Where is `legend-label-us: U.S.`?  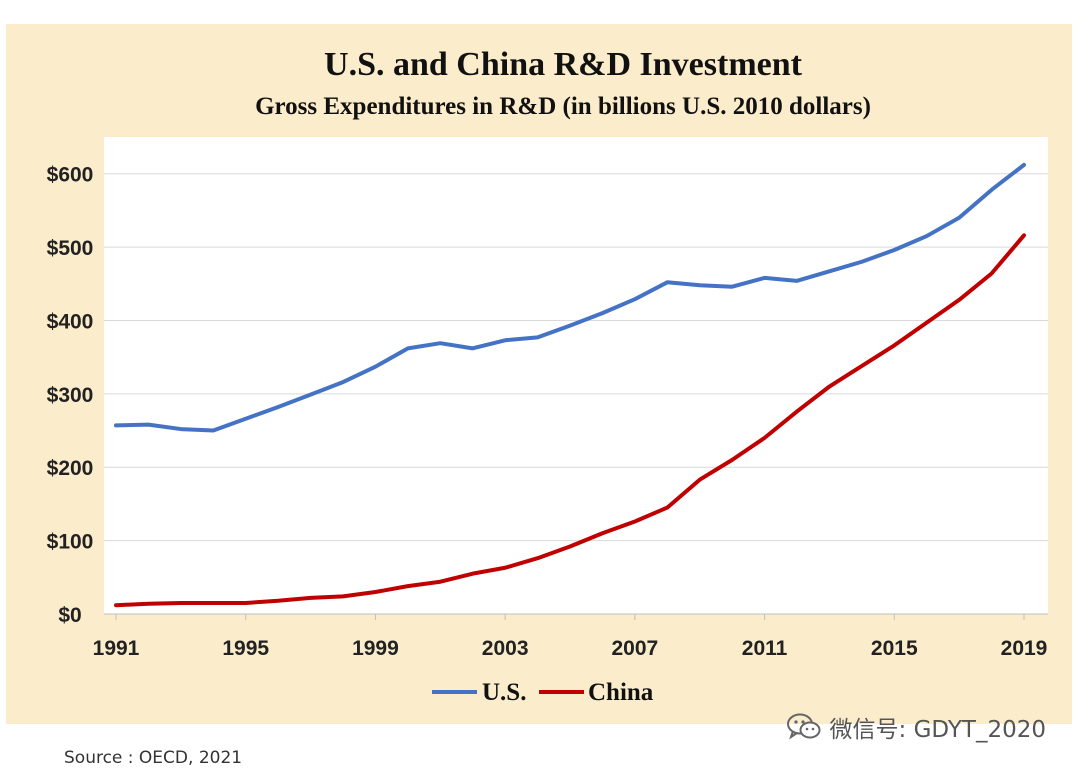
legend-label-us: U.S. is located at coordinates (504, 692).